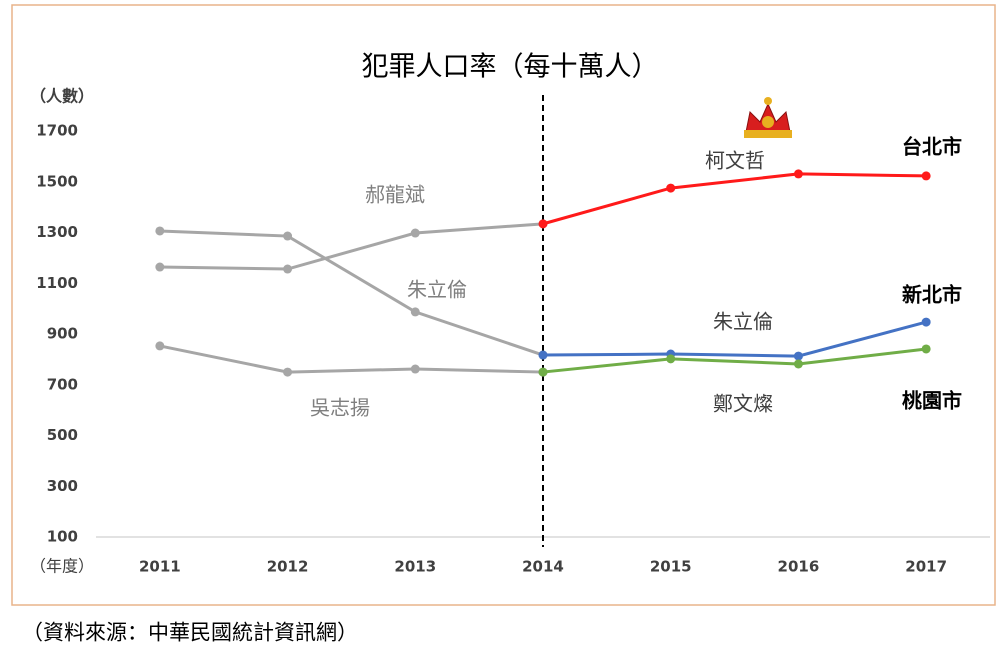 Image resolution: width=1008 pixels, height=660 pixels. I want to click on x-tick-label: 2015, so click(671, 567).